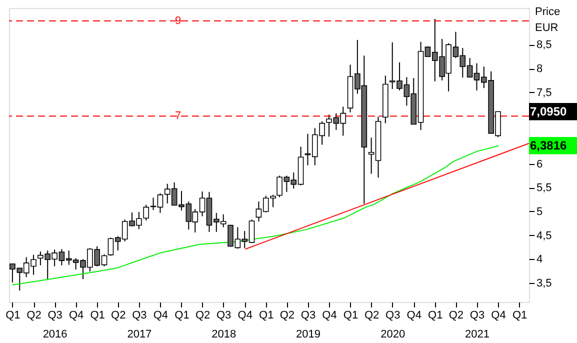 The width and height of the screenshot is (577, 343). What do you see at coordinates (539, 164) in the screenshot?
I see `y-tick-label: 6` at bounding box center [539, 164].